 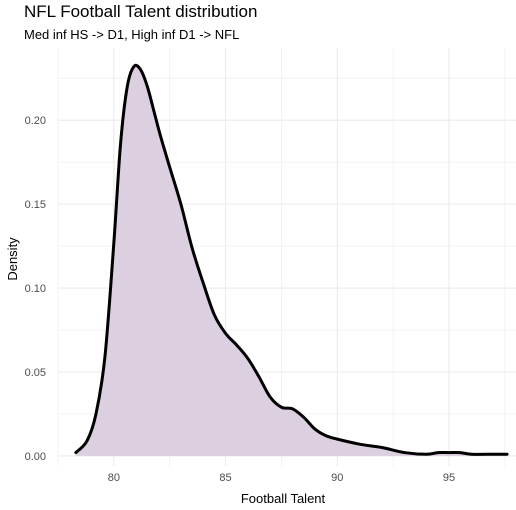 I want to click on y-tick-label: 0.20, so click(x=35, y=121).